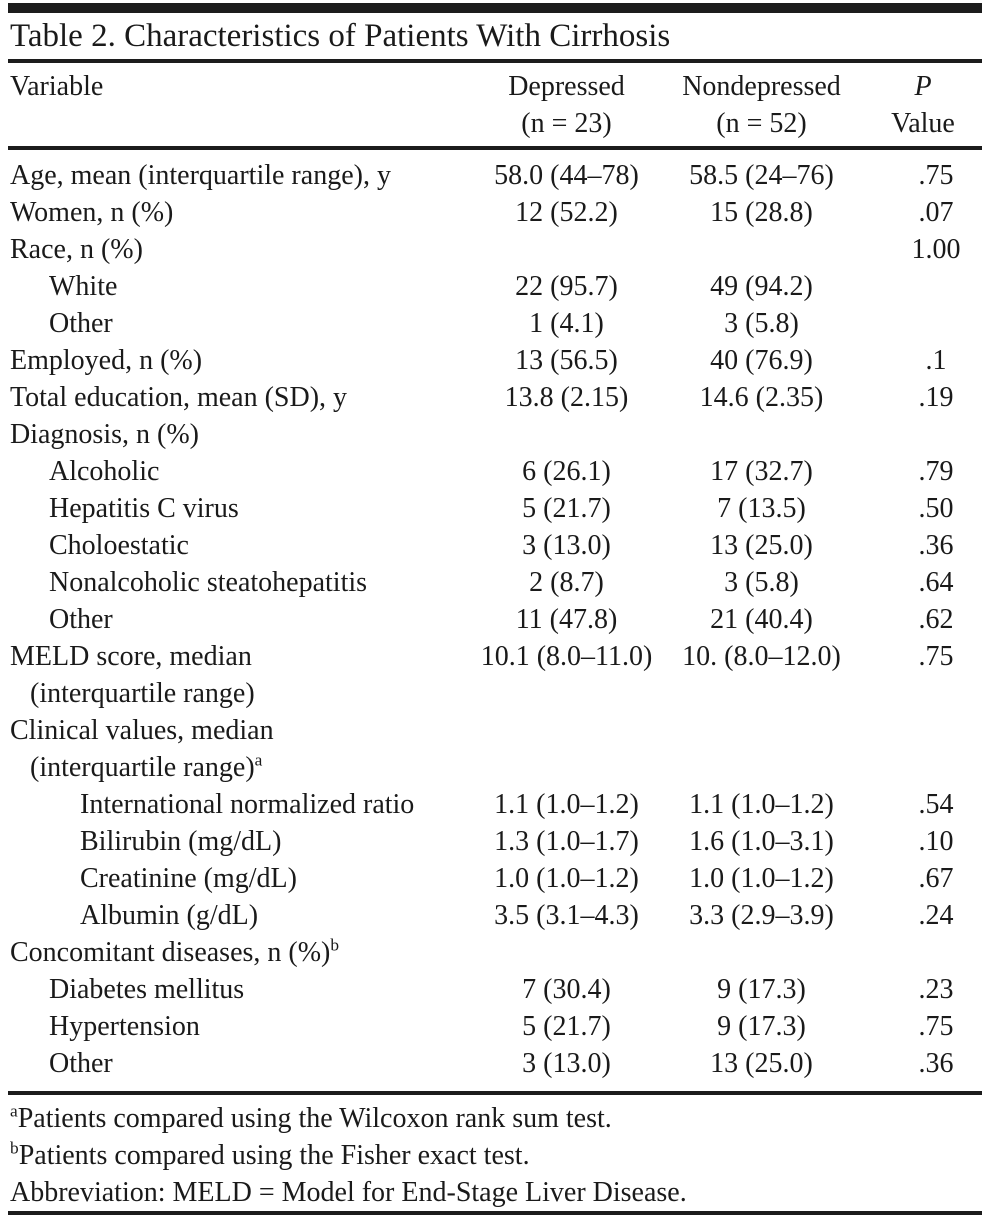  What do you see at coordinates (104, 434) in the screenshot?
I see `row-label-text: Diagnosis, n (%)` at bounding box center [104, 434].